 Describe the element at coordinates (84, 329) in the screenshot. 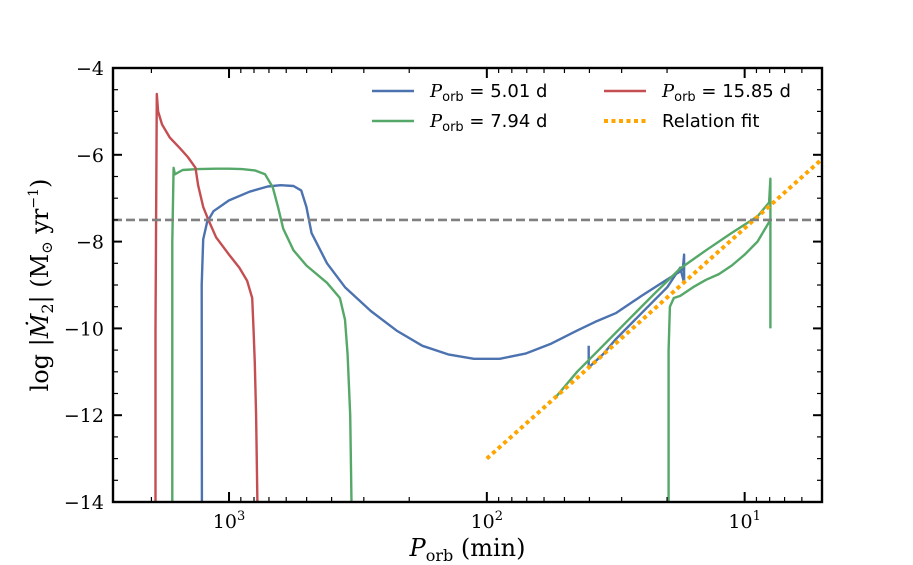

I see `y-tick-label: −10` at that location.